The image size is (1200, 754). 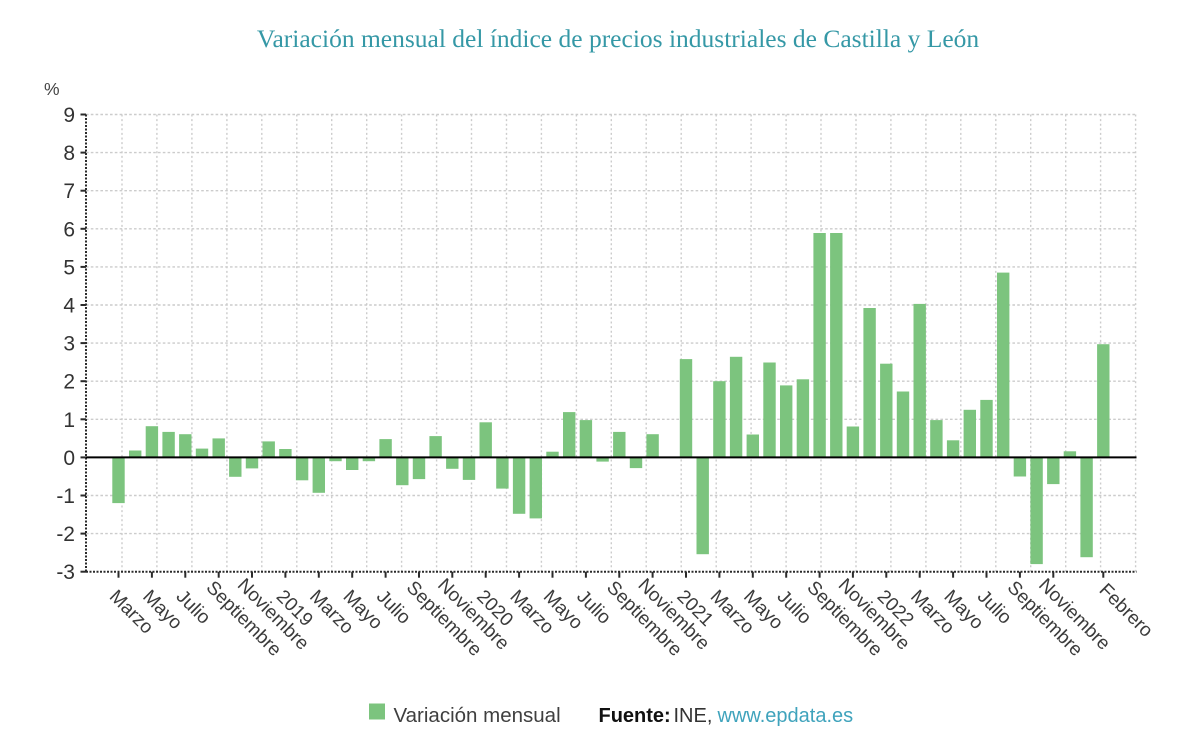 I want to click on svg-text: 2, so click(x=69, y=382).